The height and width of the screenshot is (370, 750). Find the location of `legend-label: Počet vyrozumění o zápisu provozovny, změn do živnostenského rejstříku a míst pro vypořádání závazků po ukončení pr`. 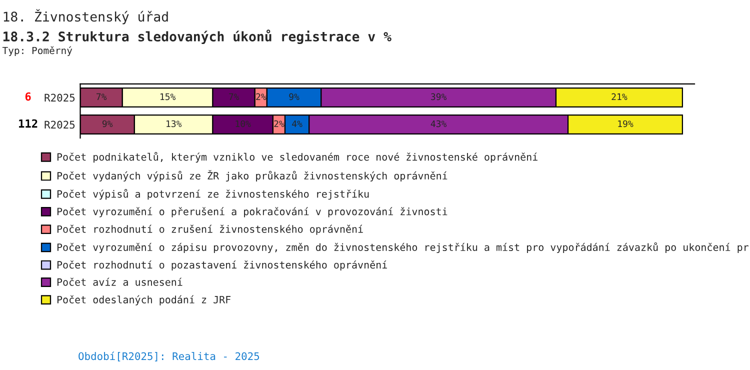

legend-label: Počet vyrozumění o zápisu provozovny, změn do živnostenského rejstříku a míst pro vypořádání závazků po ukončení pr is located at coordinates (402, 247).